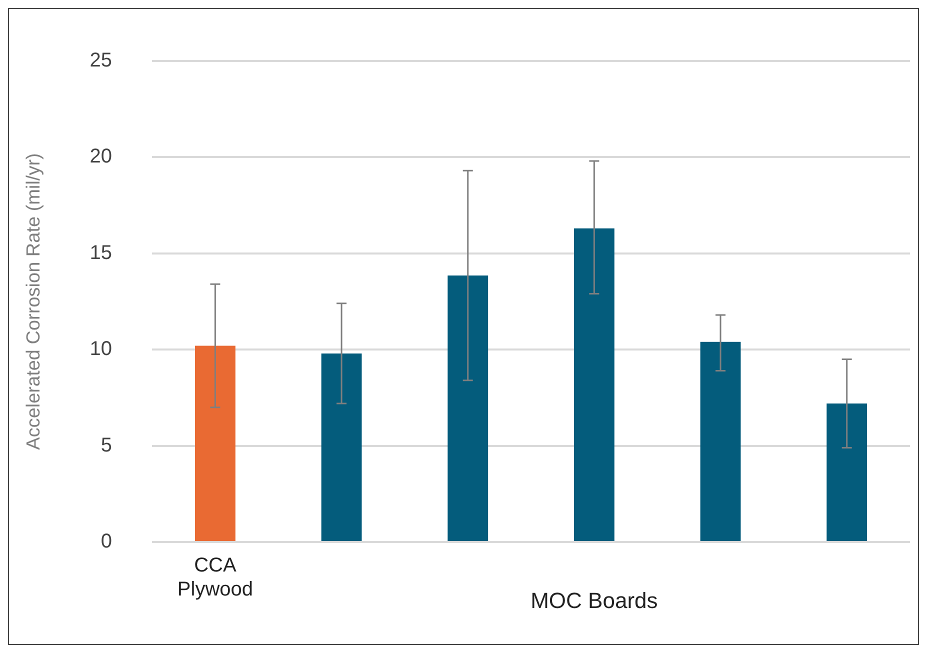  I want to click on y-axis-title: Accelerated Corrosion Rate (mil/yr), so click(34, 301).